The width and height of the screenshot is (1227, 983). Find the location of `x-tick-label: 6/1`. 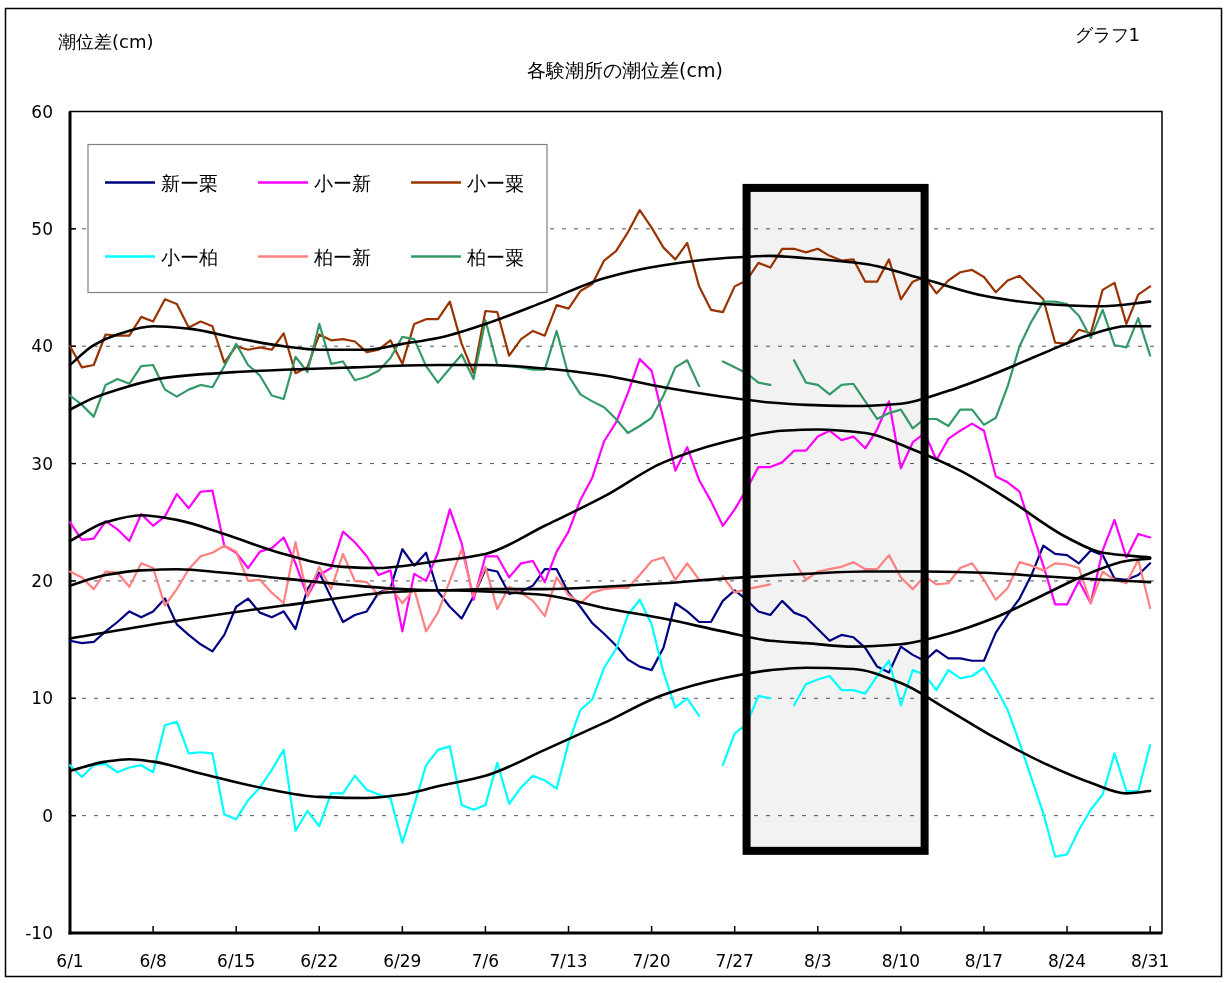

x-tick-label: 6/1 is located at coordinates (70, 961).